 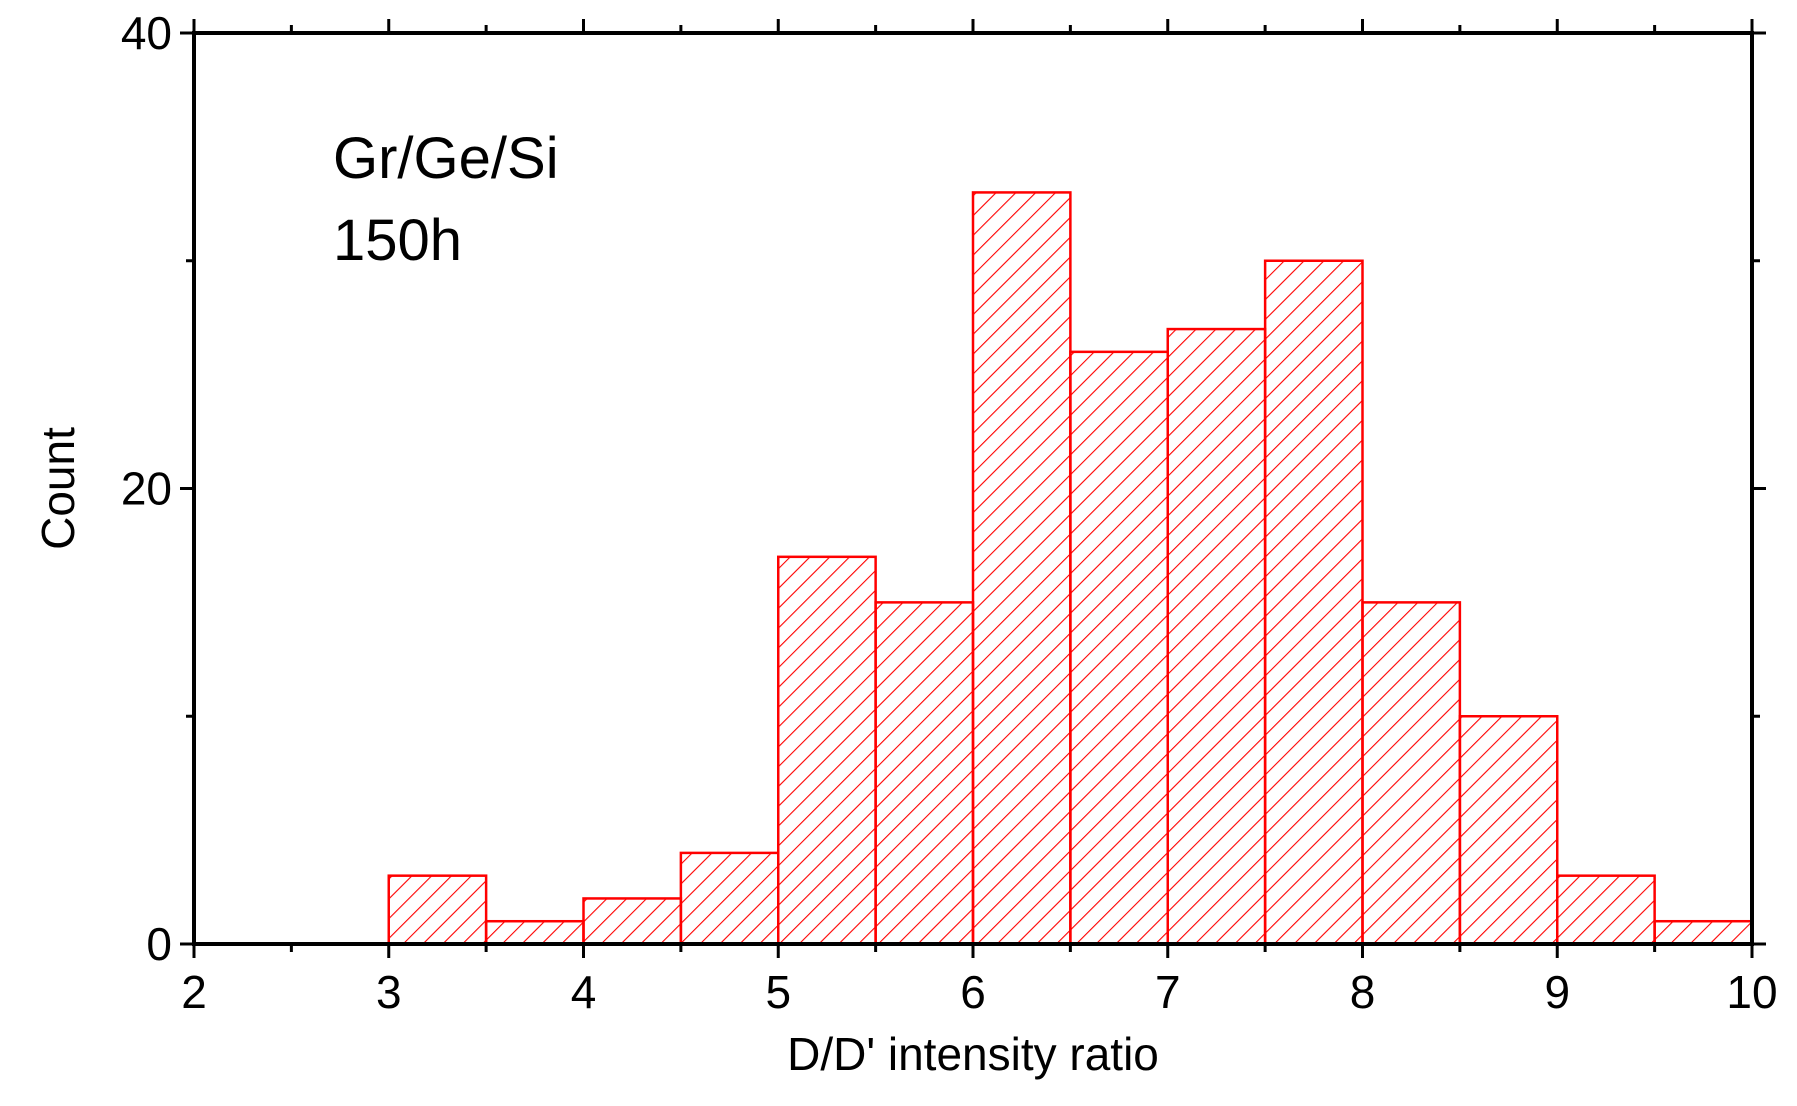 I want to click on annotation-sample: Gr/Ge/Si, so click(x=446, y=158).